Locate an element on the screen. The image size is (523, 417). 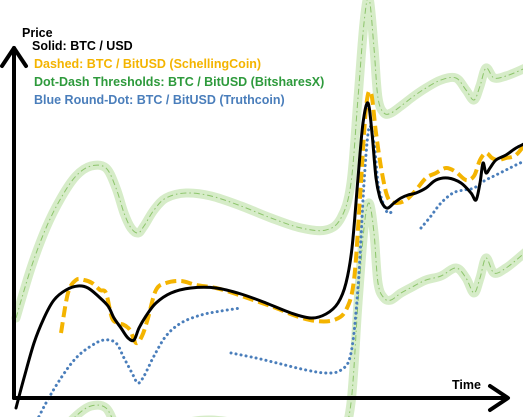
x-axis-label: Time is located at coordinates (466, 385).